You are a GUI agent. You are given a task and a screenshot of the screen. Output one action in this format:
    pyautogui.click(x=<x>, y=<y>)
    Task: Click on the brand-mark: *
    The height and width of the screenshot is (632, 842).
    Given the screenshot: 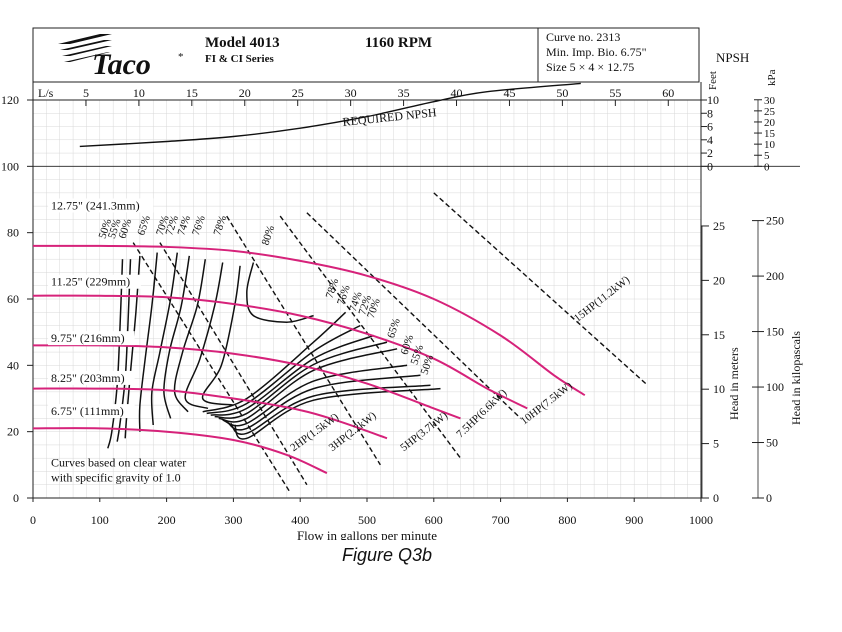 What is the action you would take?
    pyautogui.click(x=181, y=57)
    